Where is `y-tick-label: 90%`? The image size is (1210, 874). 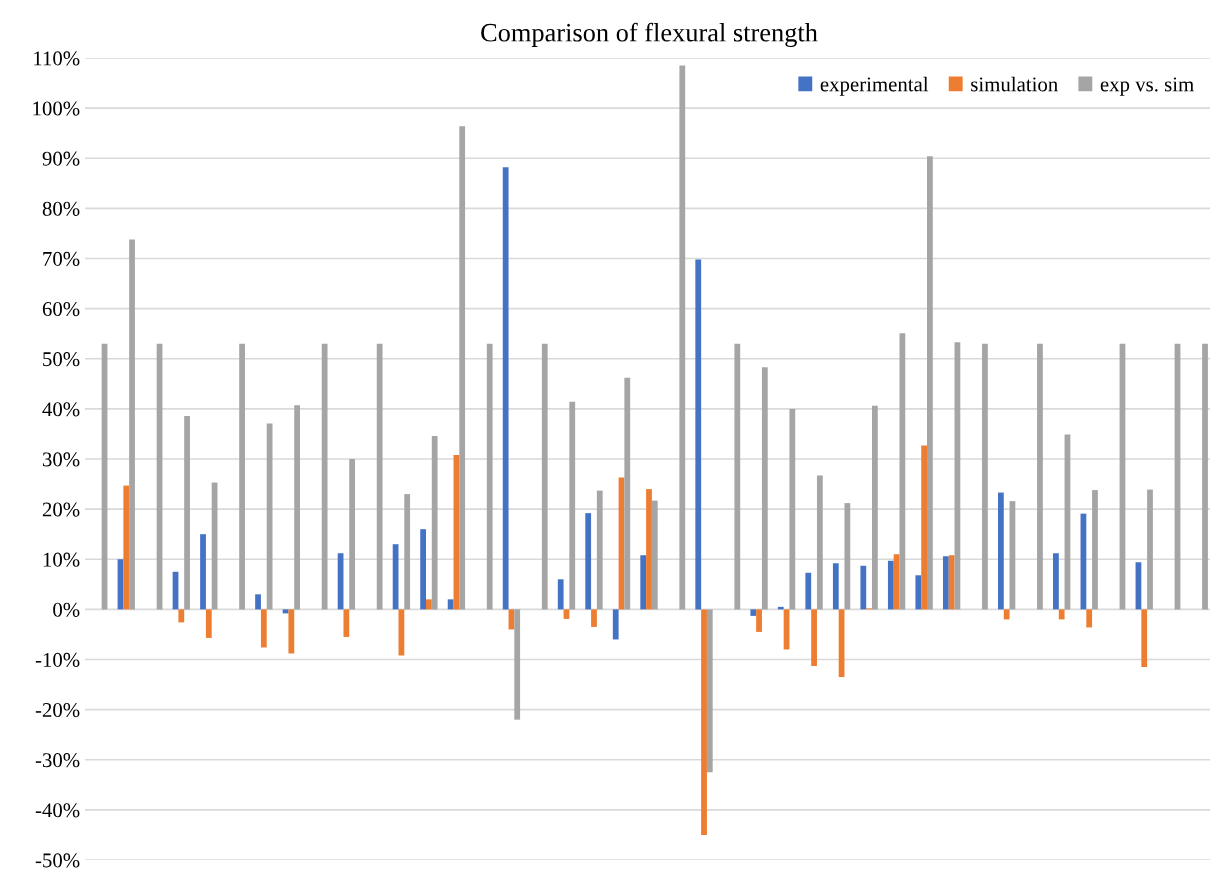
y-tick-label: 90% is located at coordinates (61, 158).